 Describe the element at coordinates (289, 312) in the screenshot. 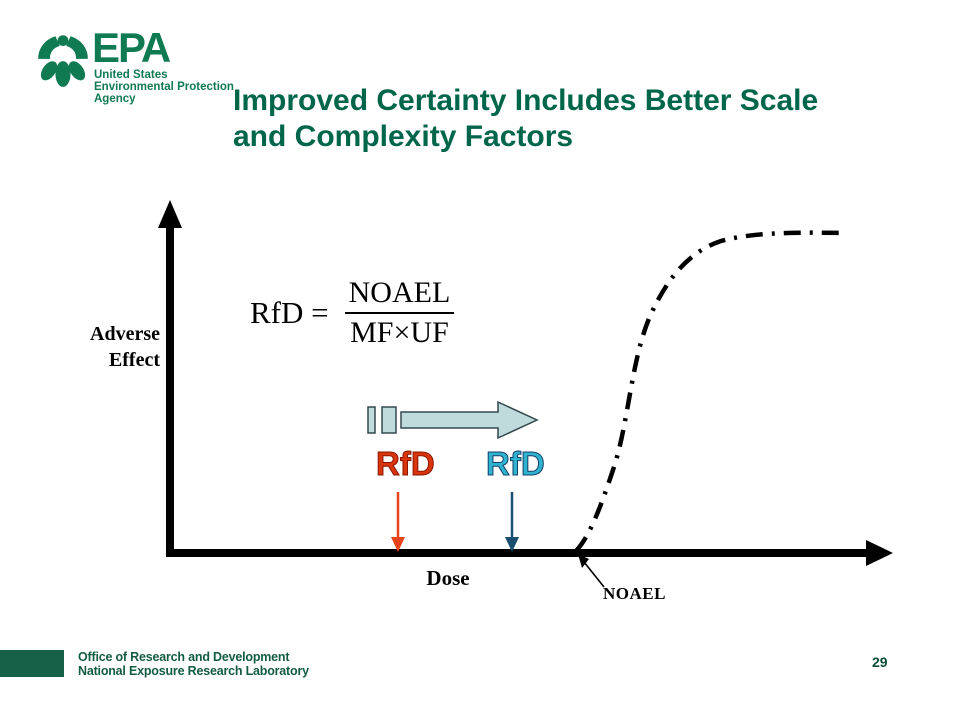

I see `formula-lhs: RfD =` at that location.